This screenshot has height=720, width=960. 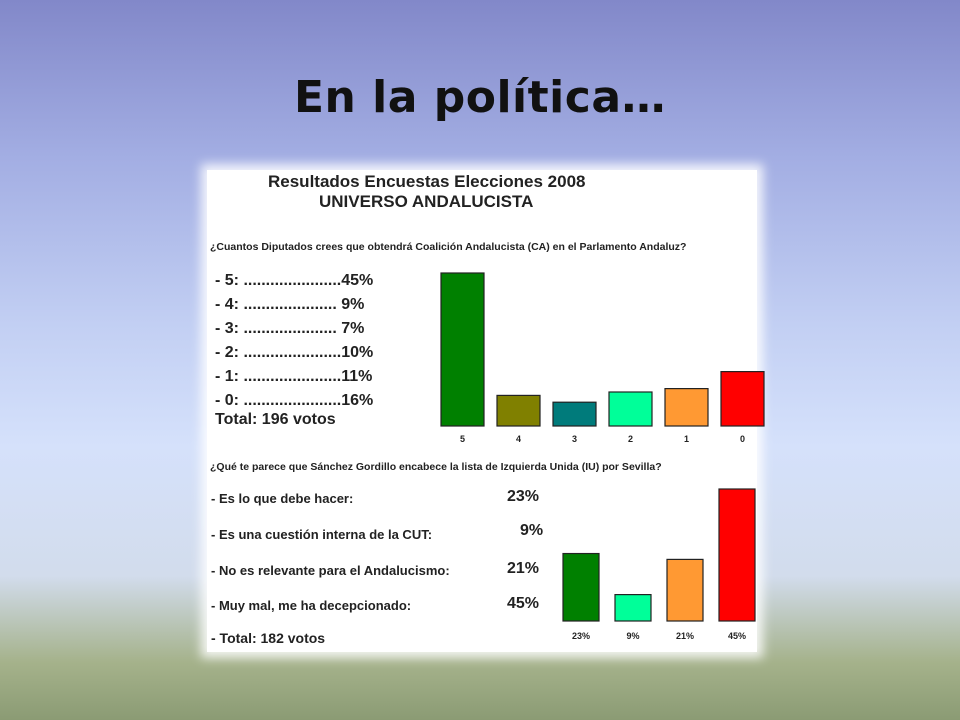 I want to click on x-tick-label: 3, so click(x=574, y=439).